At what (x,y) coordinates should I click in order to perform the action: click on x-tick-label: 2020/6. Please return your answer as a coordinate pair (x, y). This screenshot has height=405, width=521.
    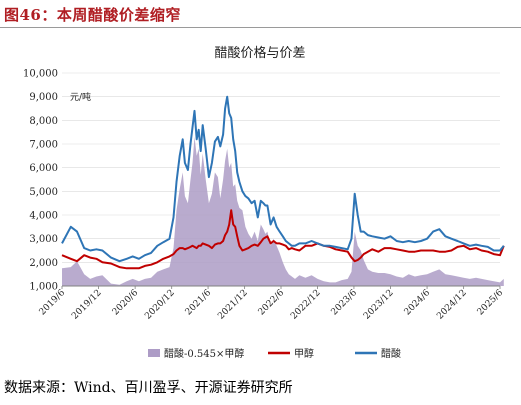
    Looking at the image, I should click on (126, 303).